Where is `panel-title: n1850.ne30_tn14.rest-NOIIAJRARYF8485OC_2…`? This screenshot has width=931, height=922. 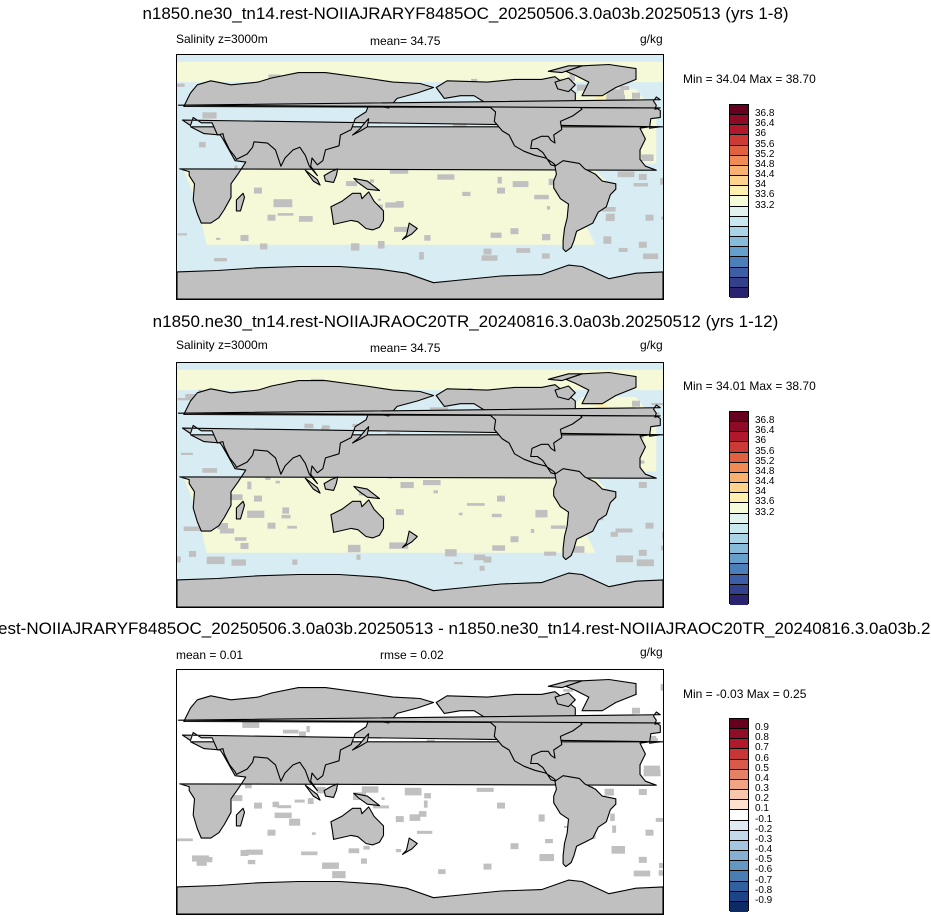
panel-title: n1850.ne30_tn14.rest-NOIIAJRARYF8485OC_2… is located at coordinates (465, 13).